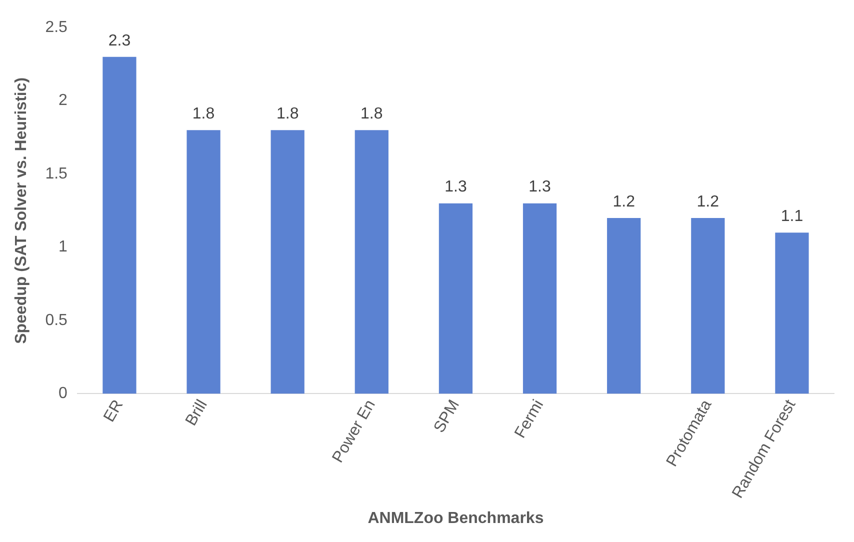  I want to click on y-tick-label: 1, so click(63, 247).